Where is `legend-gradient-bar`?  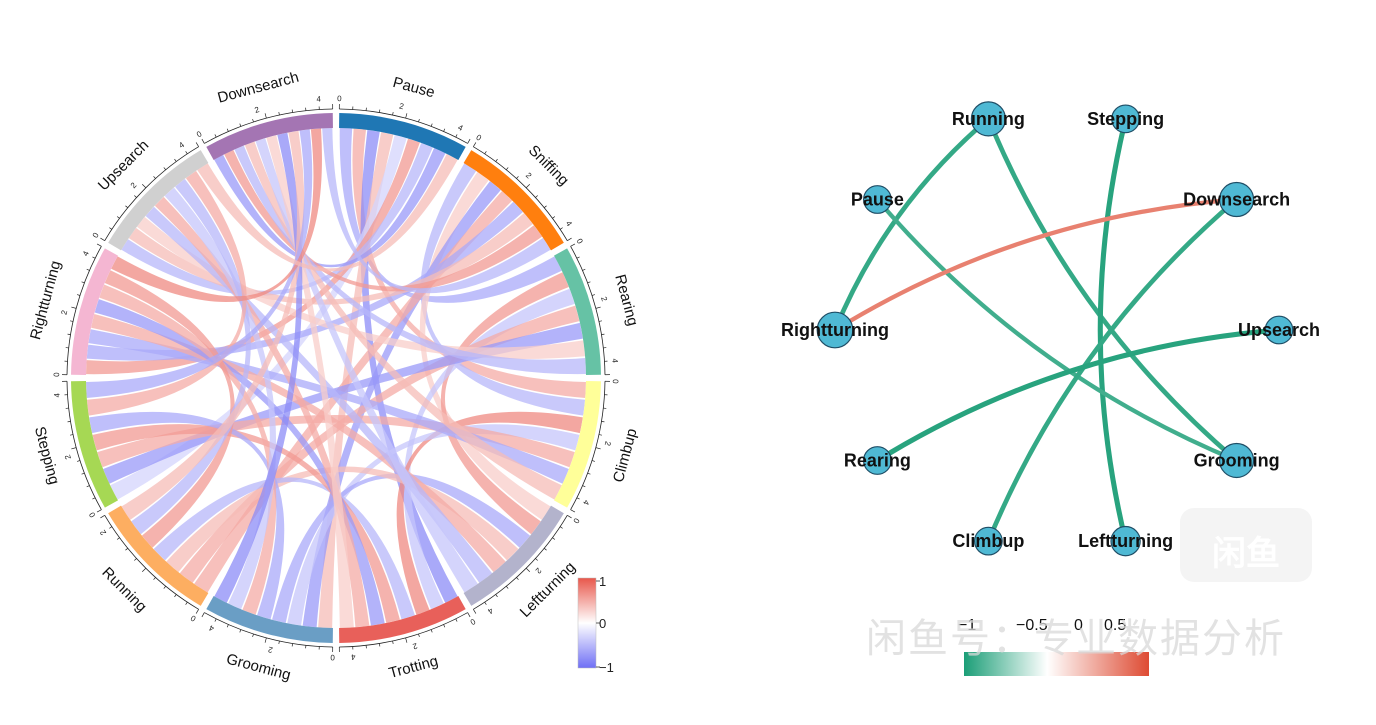
legend-gradient-bar is located at coordinates (587, 623).